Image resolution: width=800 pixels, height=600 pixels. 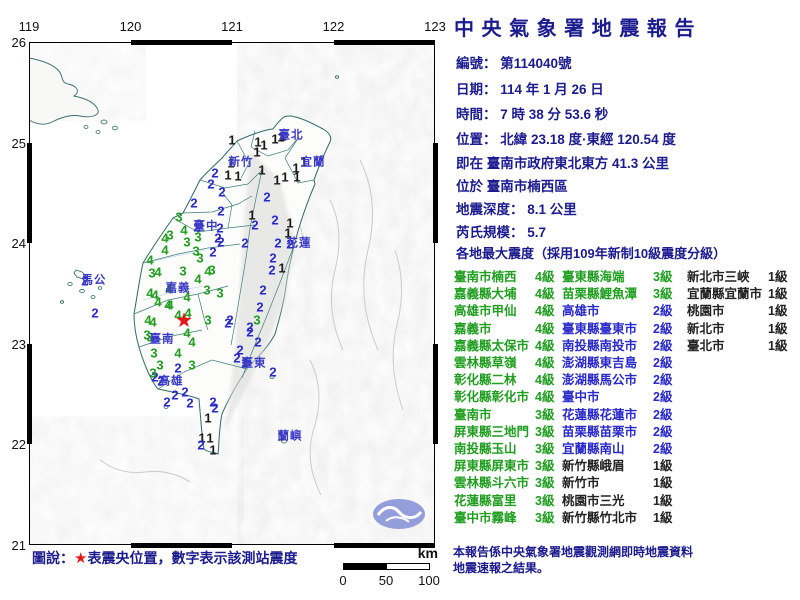 What do you see at coordinates (100, 126) in the screenshot?
I see `china-islands` at bounding box center [100, 126].